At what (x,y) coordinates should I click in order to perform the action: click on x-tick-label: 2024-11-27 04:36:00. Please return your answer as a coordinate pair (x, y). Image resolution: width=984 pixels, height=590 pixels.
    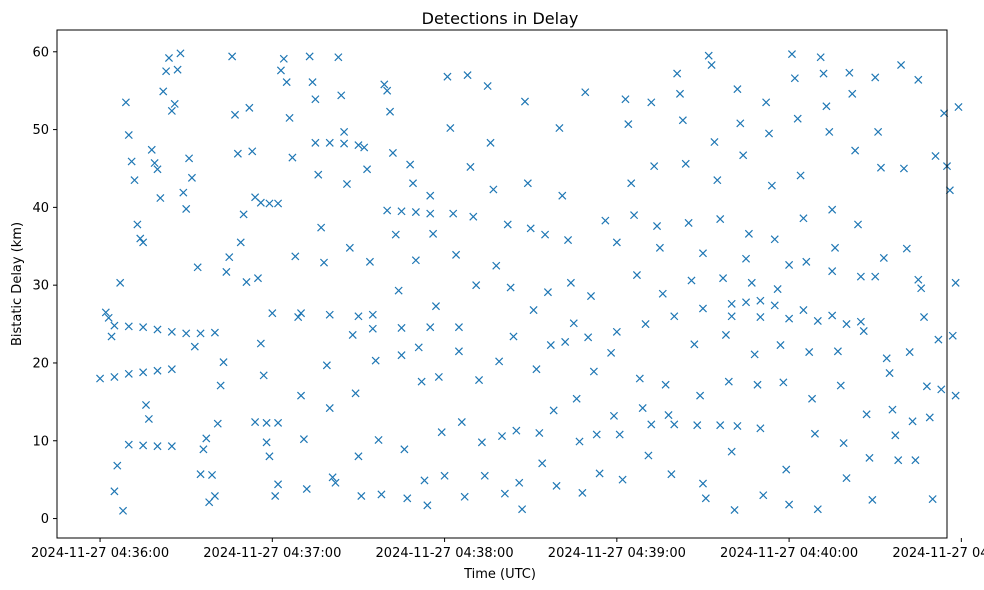
    Looking at the image, I should click on (100, 553).